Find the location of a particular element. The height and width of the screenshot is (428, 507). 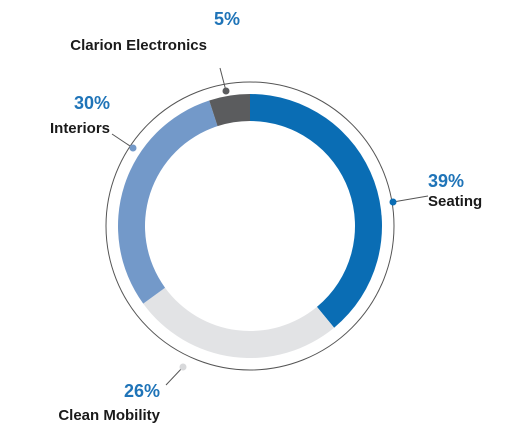

value-label: 30% is located at coordinates (92, 103).